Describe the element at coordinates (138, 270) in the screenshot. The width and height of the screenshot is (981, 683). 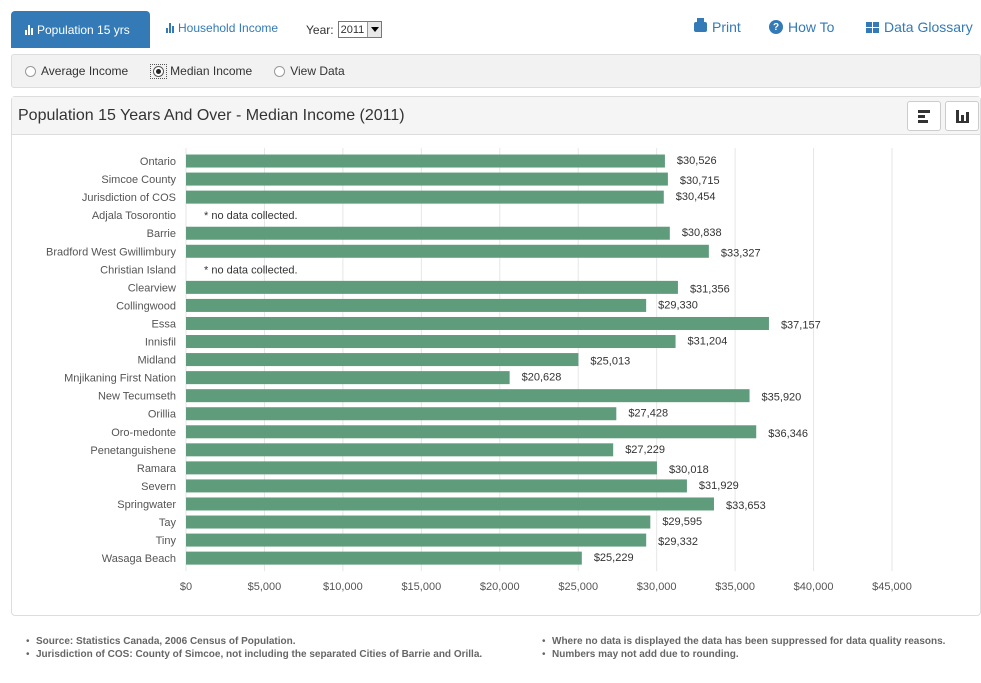
I see `category-label: Christian Island` at that location.